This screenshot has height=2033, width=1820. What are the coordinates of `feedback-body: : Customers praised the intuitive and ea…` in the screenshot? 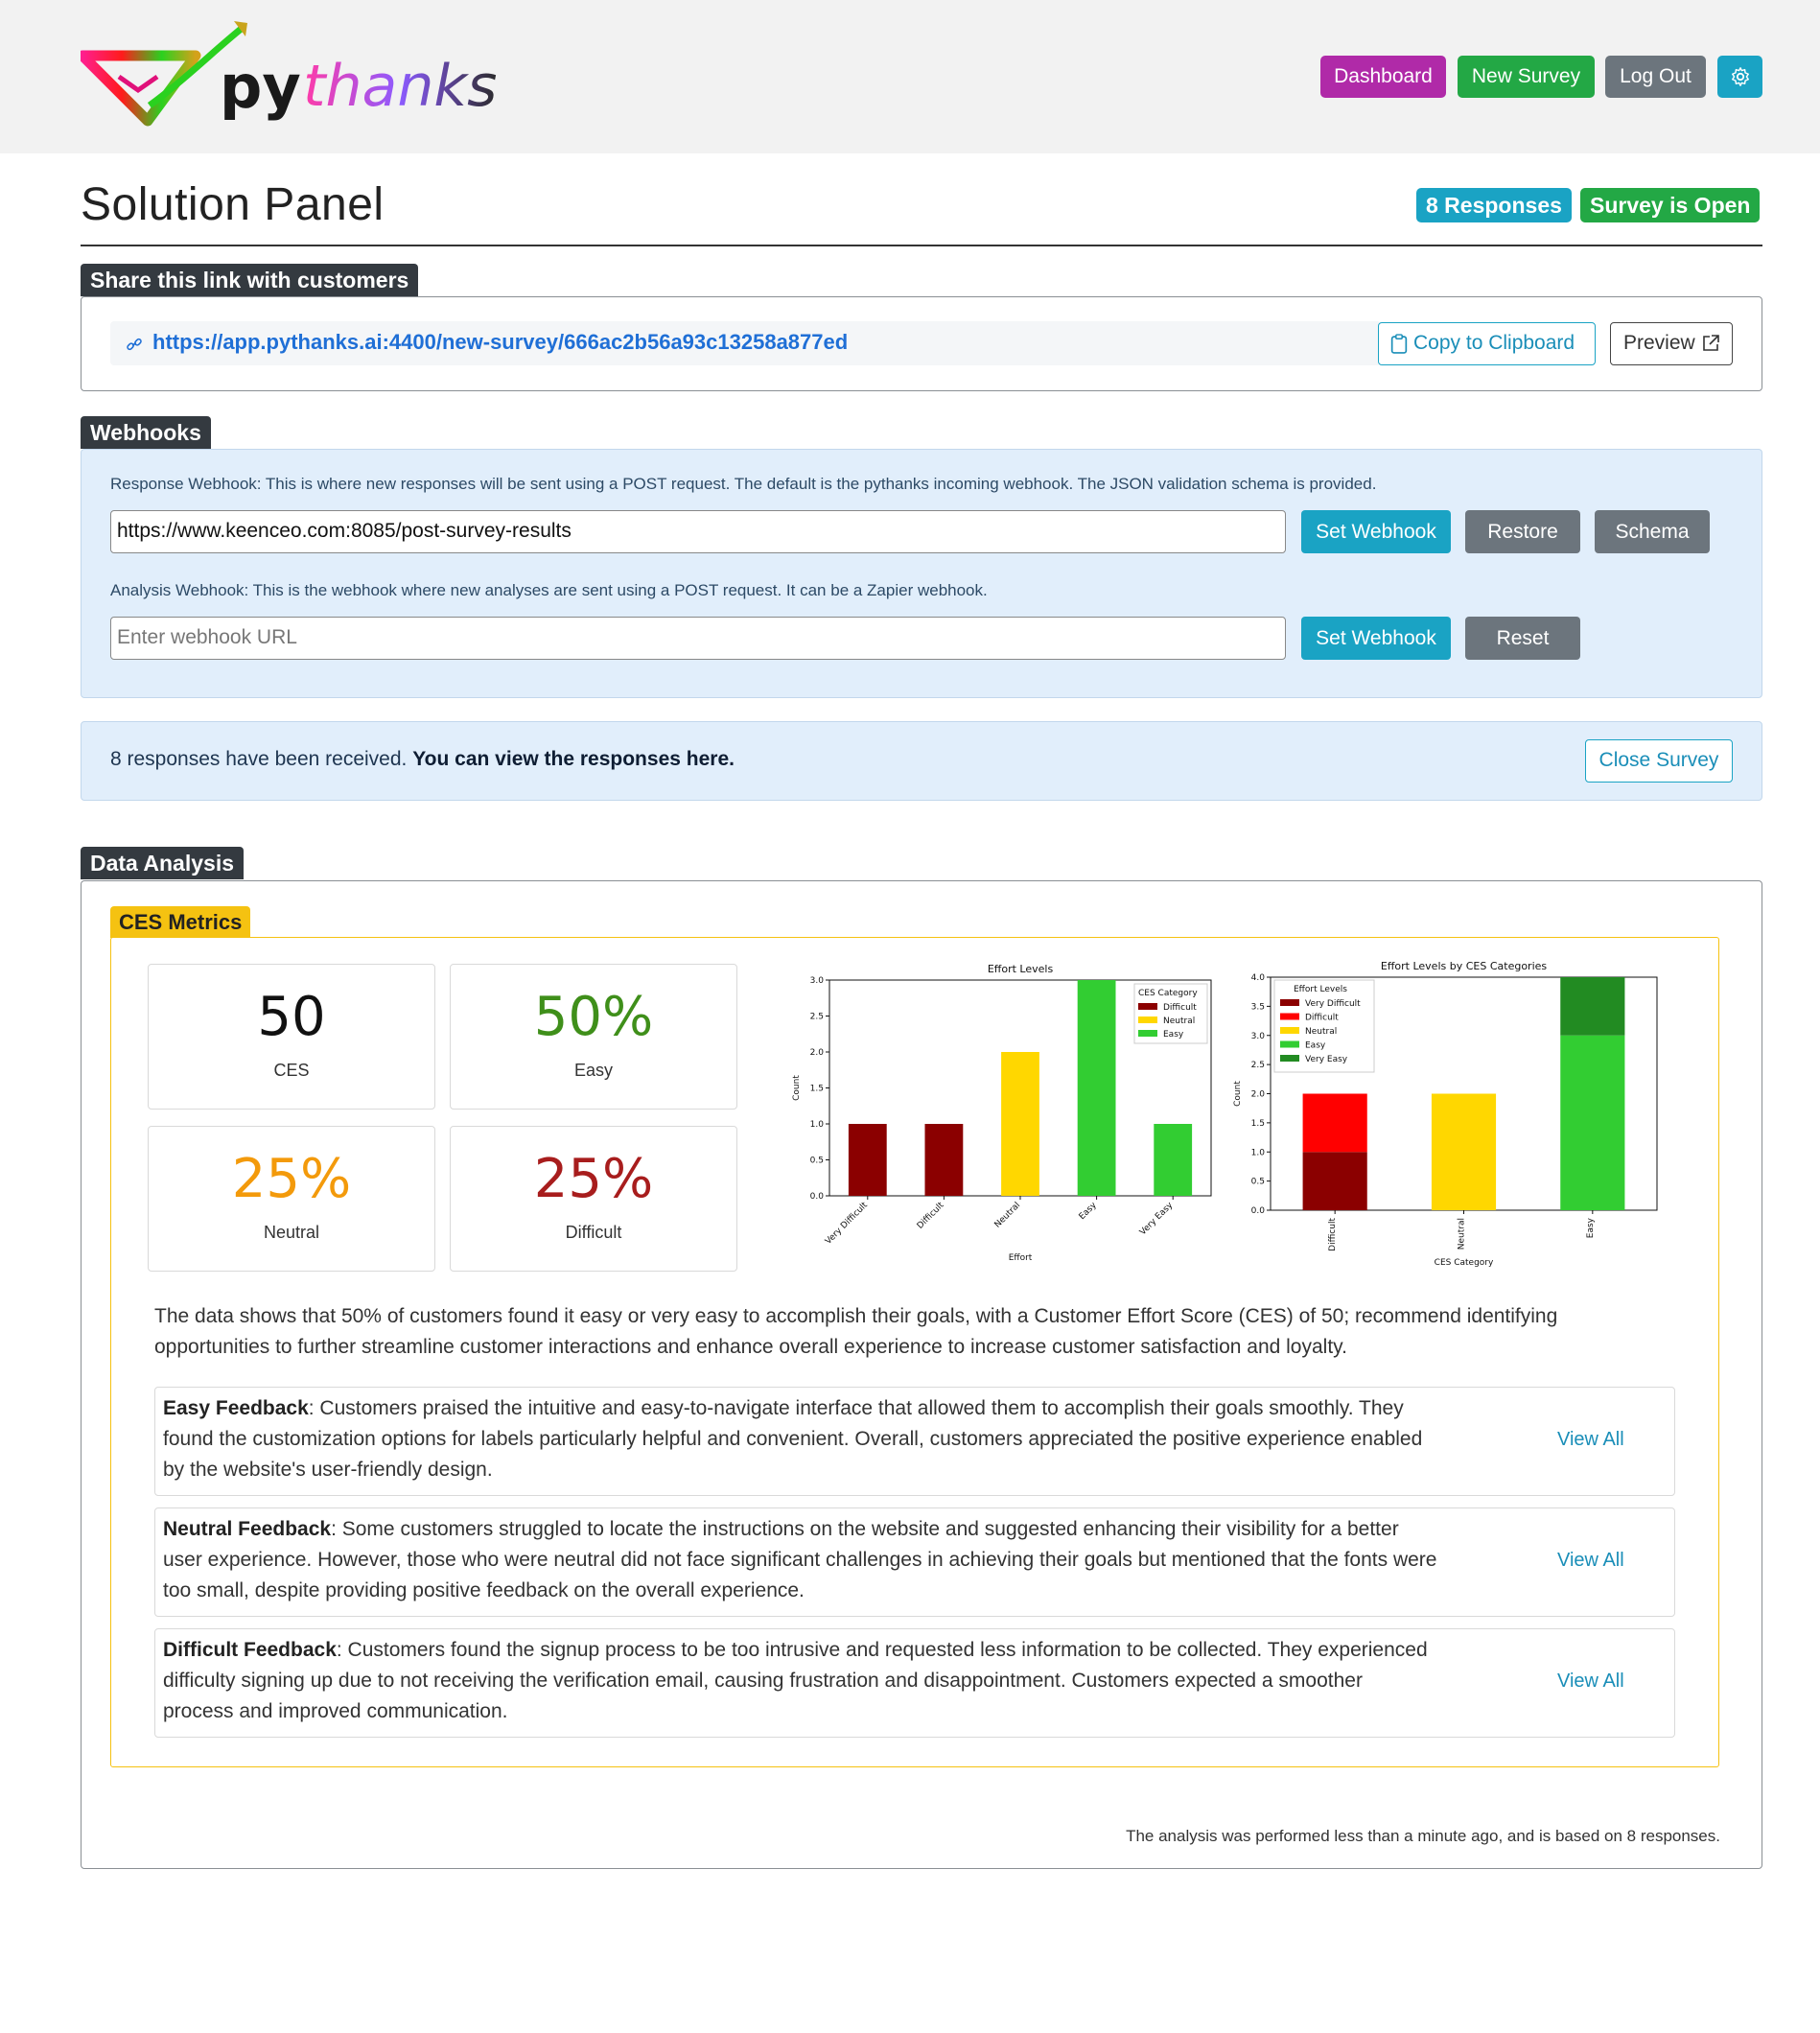 It's located at (793, 1439).